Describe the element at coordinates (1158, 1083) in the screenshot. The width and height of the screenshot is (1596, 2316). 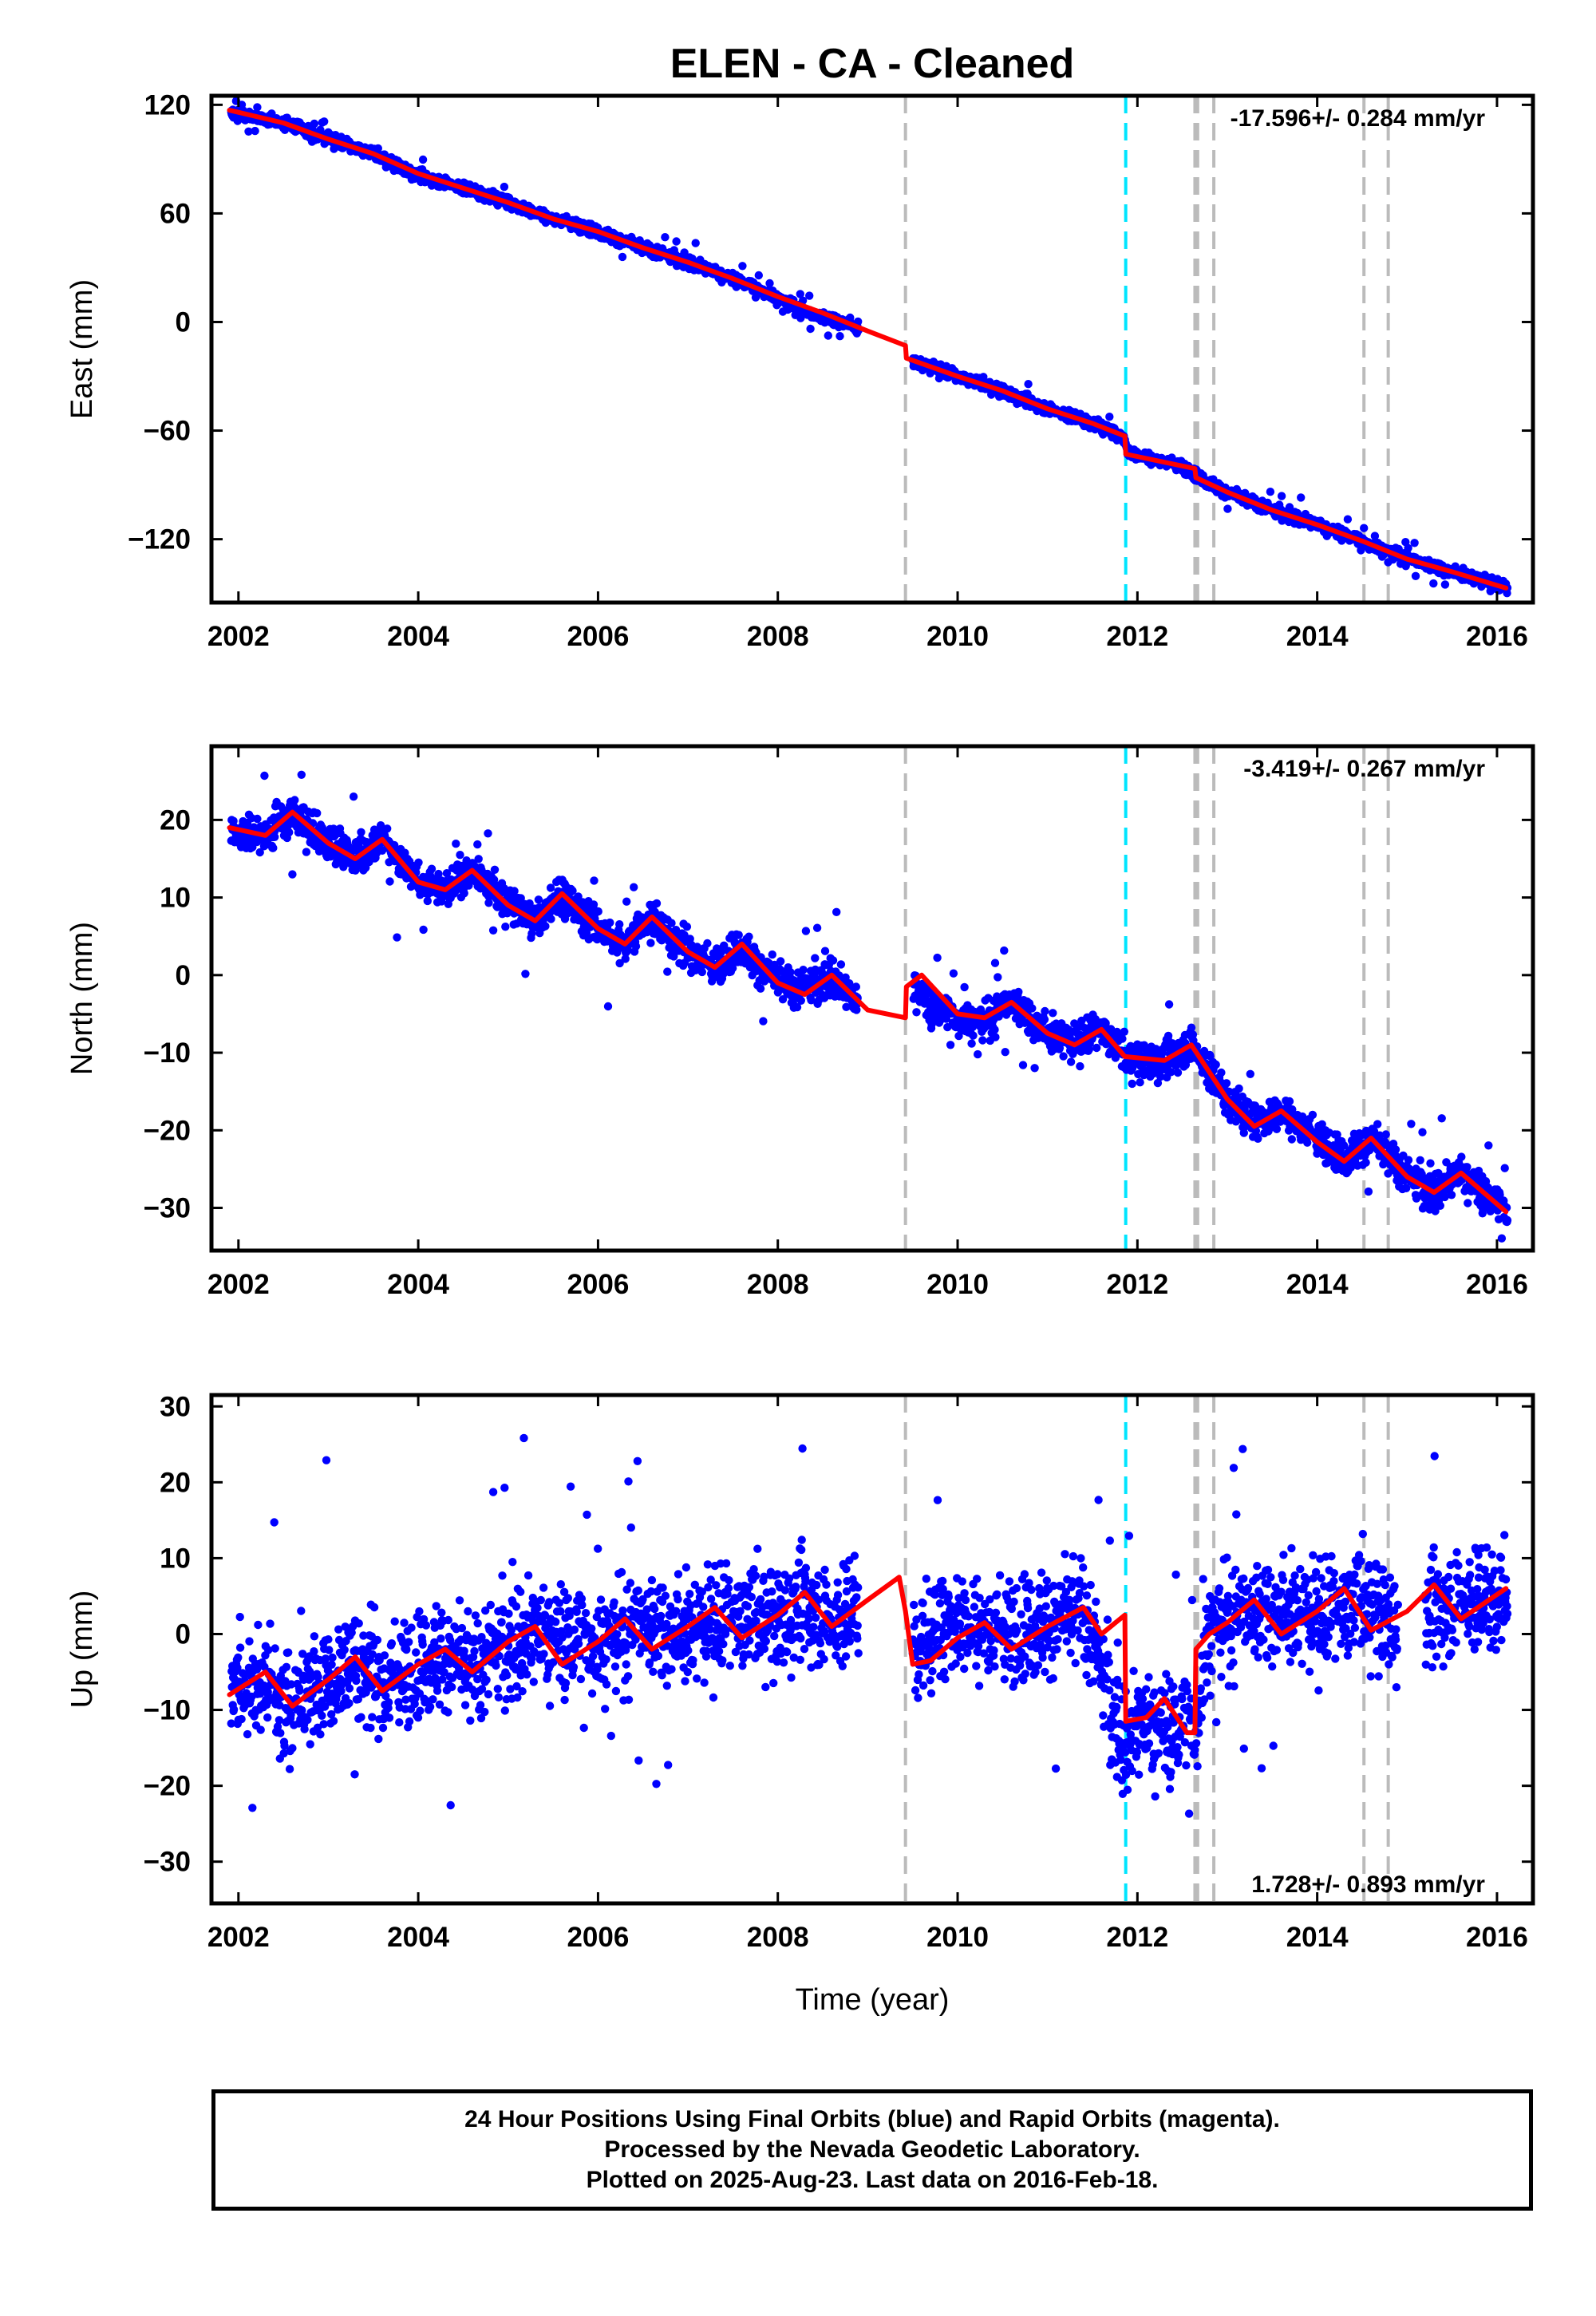
I see `north-point-2034` at that location.